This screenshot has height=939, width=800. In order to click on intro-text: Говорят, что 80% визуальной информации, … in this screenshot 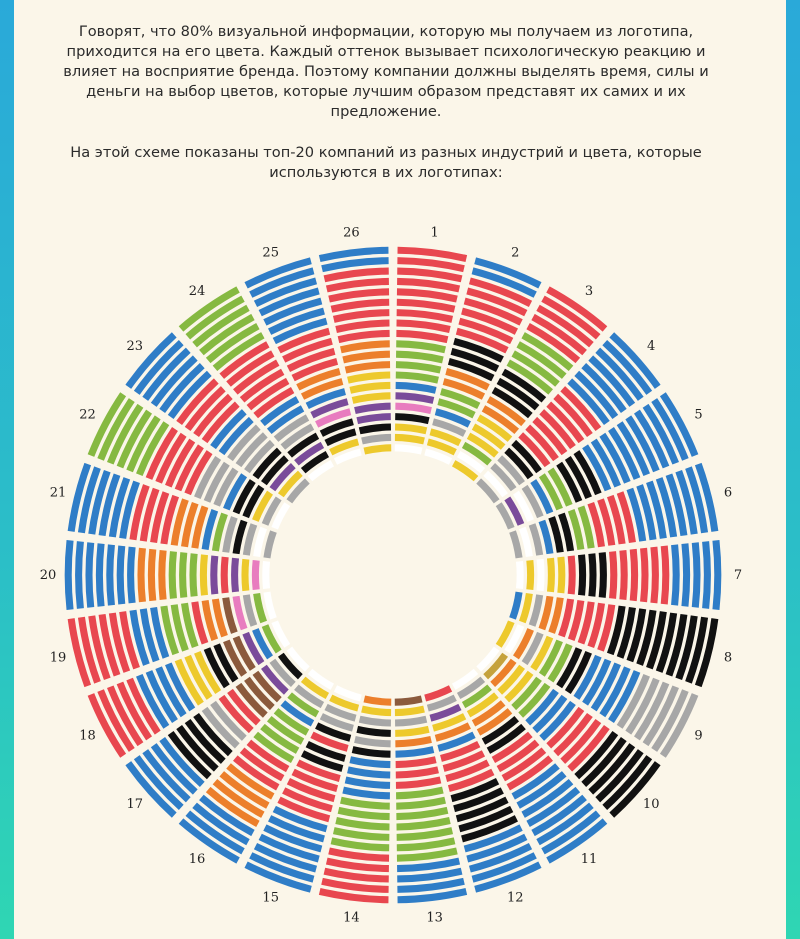, I will do `click(386, 71)`.